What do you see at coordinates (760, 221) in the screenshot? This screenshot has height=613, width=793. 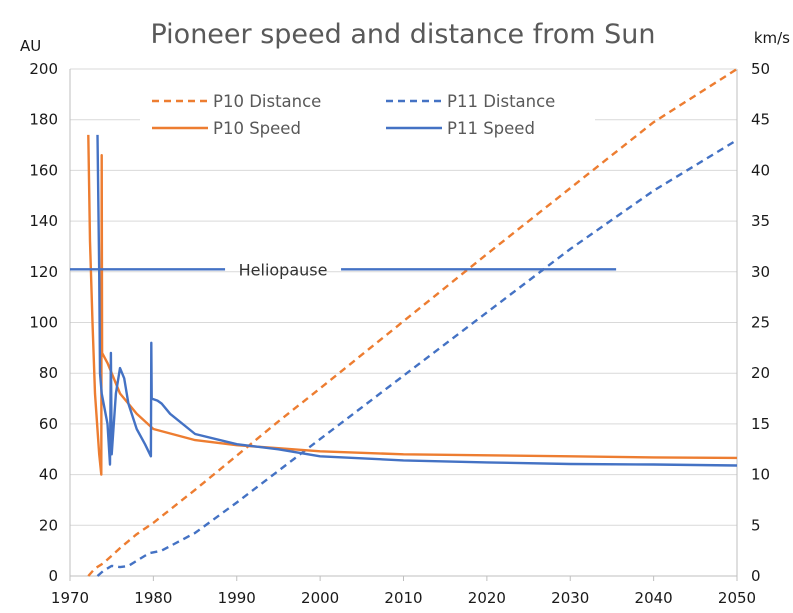 I see `y-right-tick-label: 35` at bounding box center [760, 221].